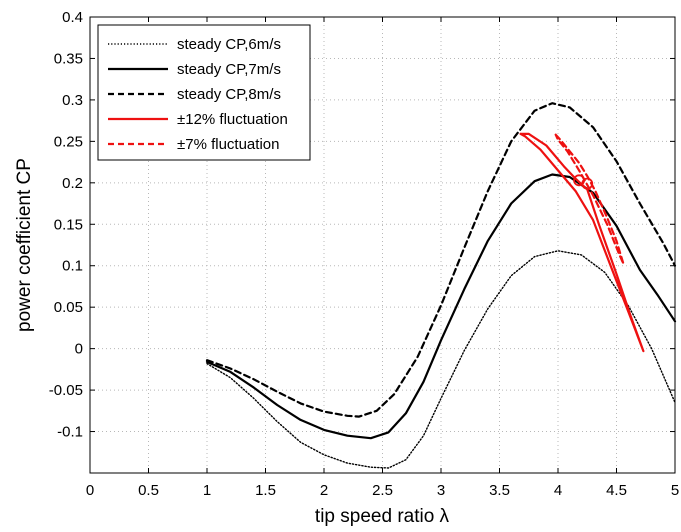 The image size is (681, 532). Describe the element at coordinates (441, 490) in the screenshot. I see `x-tick-label: 3` at that location.